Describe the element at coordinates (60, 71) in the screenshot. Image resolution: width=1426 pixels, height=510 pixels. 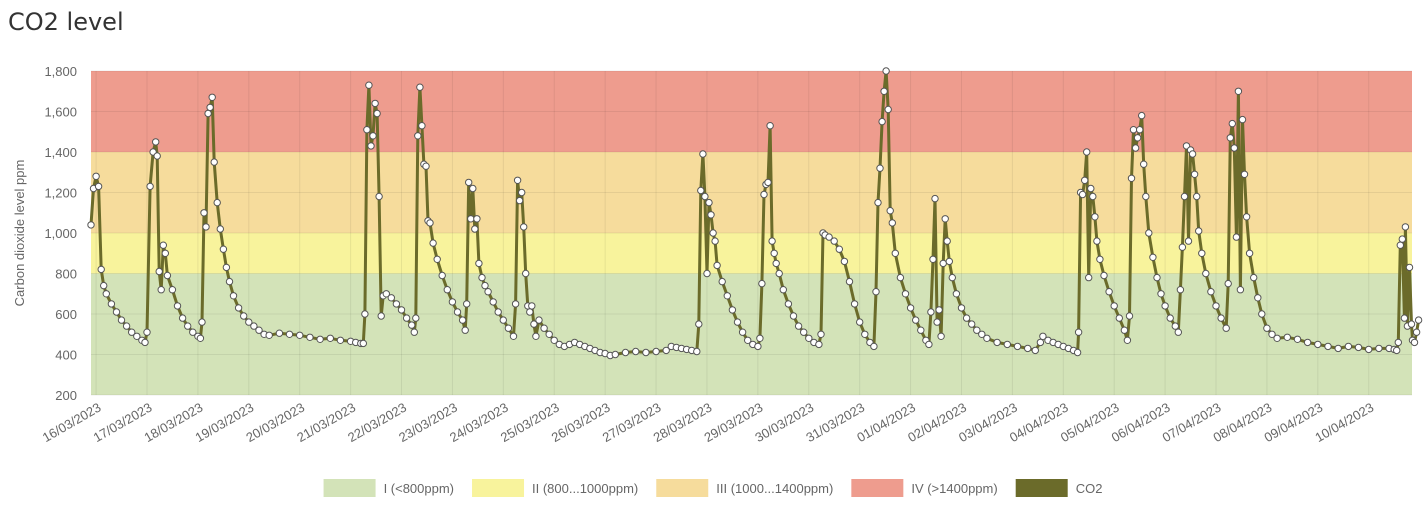
I see `y-tick-label: 1,800` at that location.